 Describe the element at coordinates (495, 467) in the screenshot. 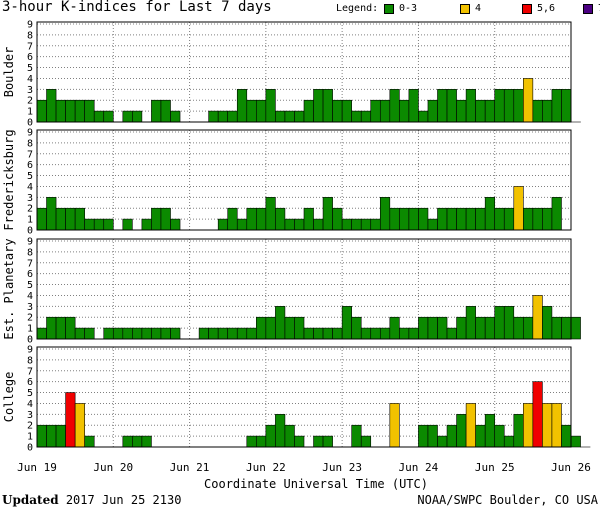

I see `x-tick-label: Jun 25` at that location.